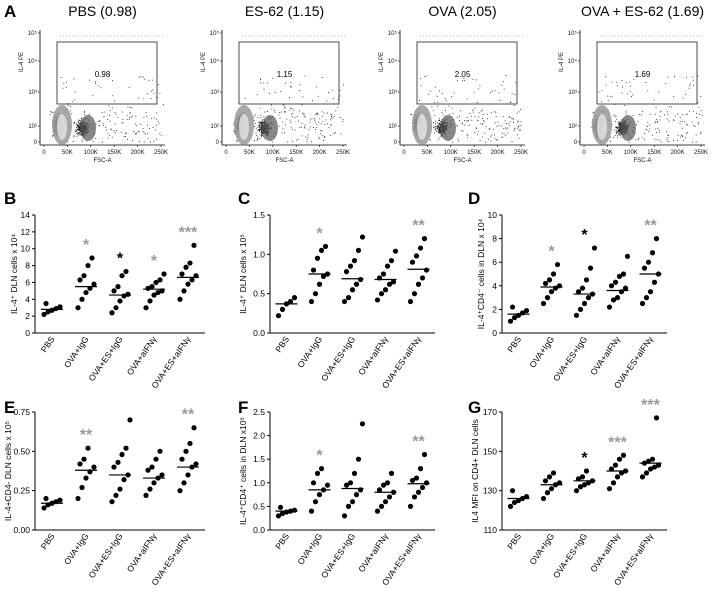  Describe the element at coordinates (91, 153) in the screenshot. I see `flow-x-tick-label: 100K` at that location.